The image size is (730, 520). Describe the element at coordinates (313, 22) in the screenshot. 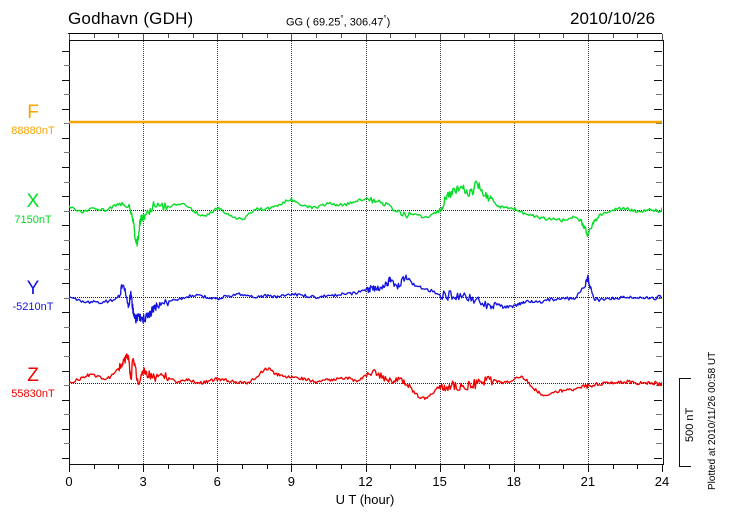

I see `coords-prefix: GG ( 69.25` at that location.